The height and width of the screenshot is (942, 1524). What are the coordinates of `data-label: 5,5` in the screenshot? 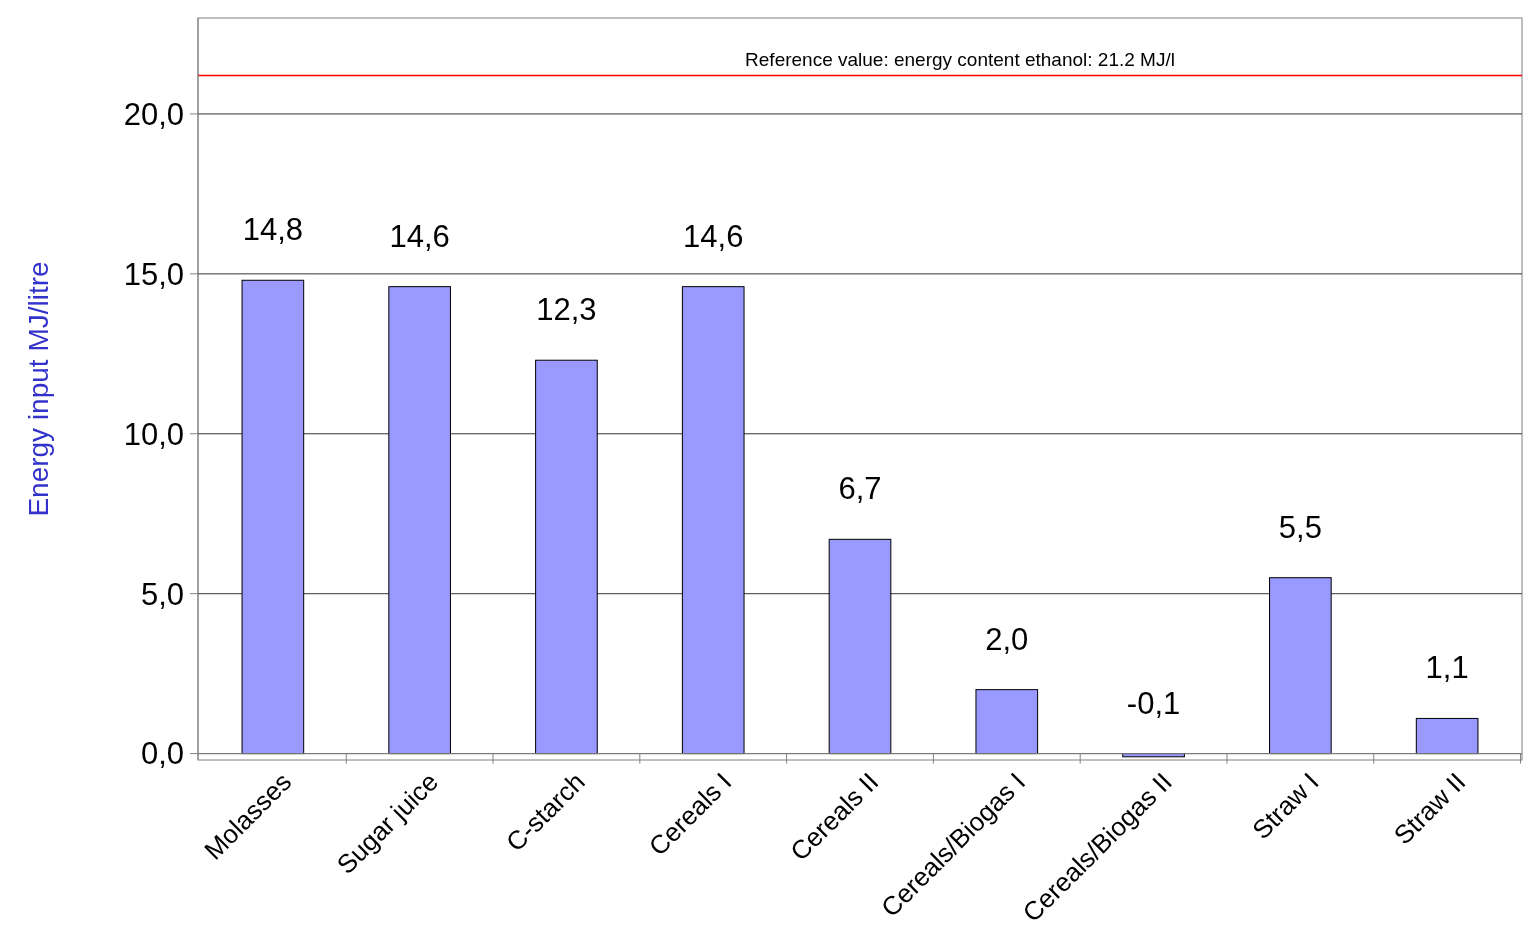 It's located at (1300, 527).